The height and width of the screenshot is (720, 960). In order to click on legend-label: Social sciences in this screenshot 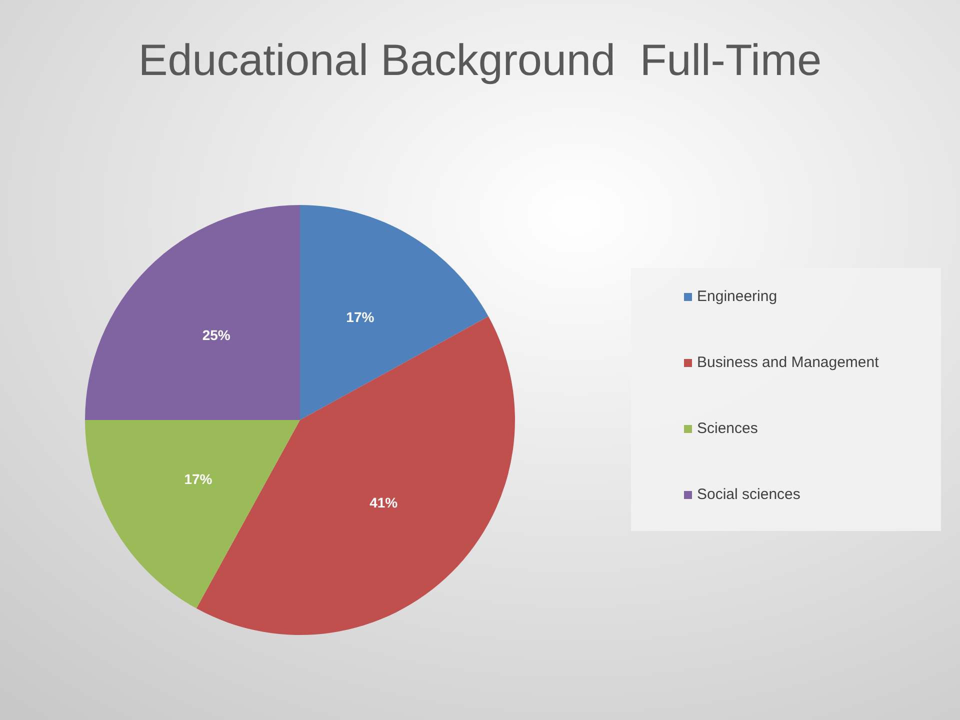, I will do `click(748, 494)`.